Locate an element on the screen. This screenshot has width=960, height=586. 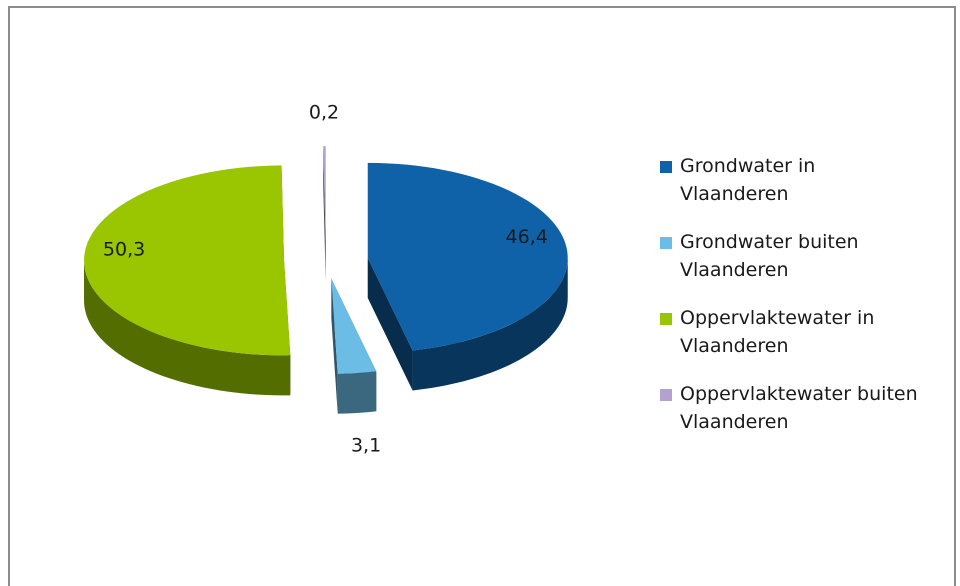
data-label: 46,4 is located at coordinates (527, 237).